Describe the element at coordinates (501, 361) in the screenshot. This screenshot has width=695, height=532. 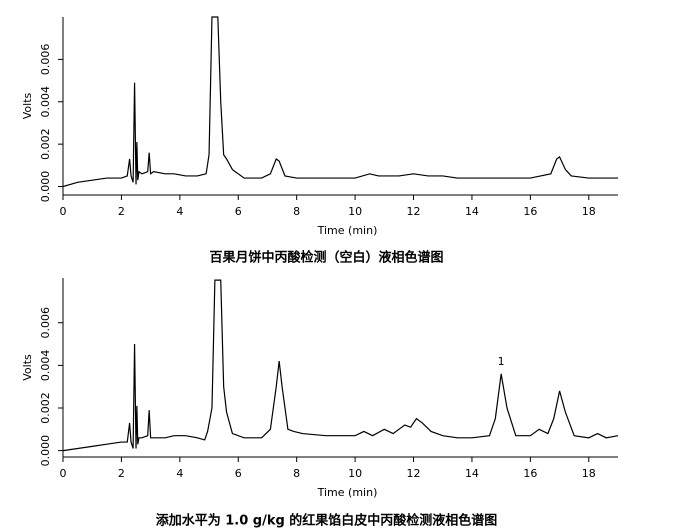
I see `peak-label: 1` at that location.